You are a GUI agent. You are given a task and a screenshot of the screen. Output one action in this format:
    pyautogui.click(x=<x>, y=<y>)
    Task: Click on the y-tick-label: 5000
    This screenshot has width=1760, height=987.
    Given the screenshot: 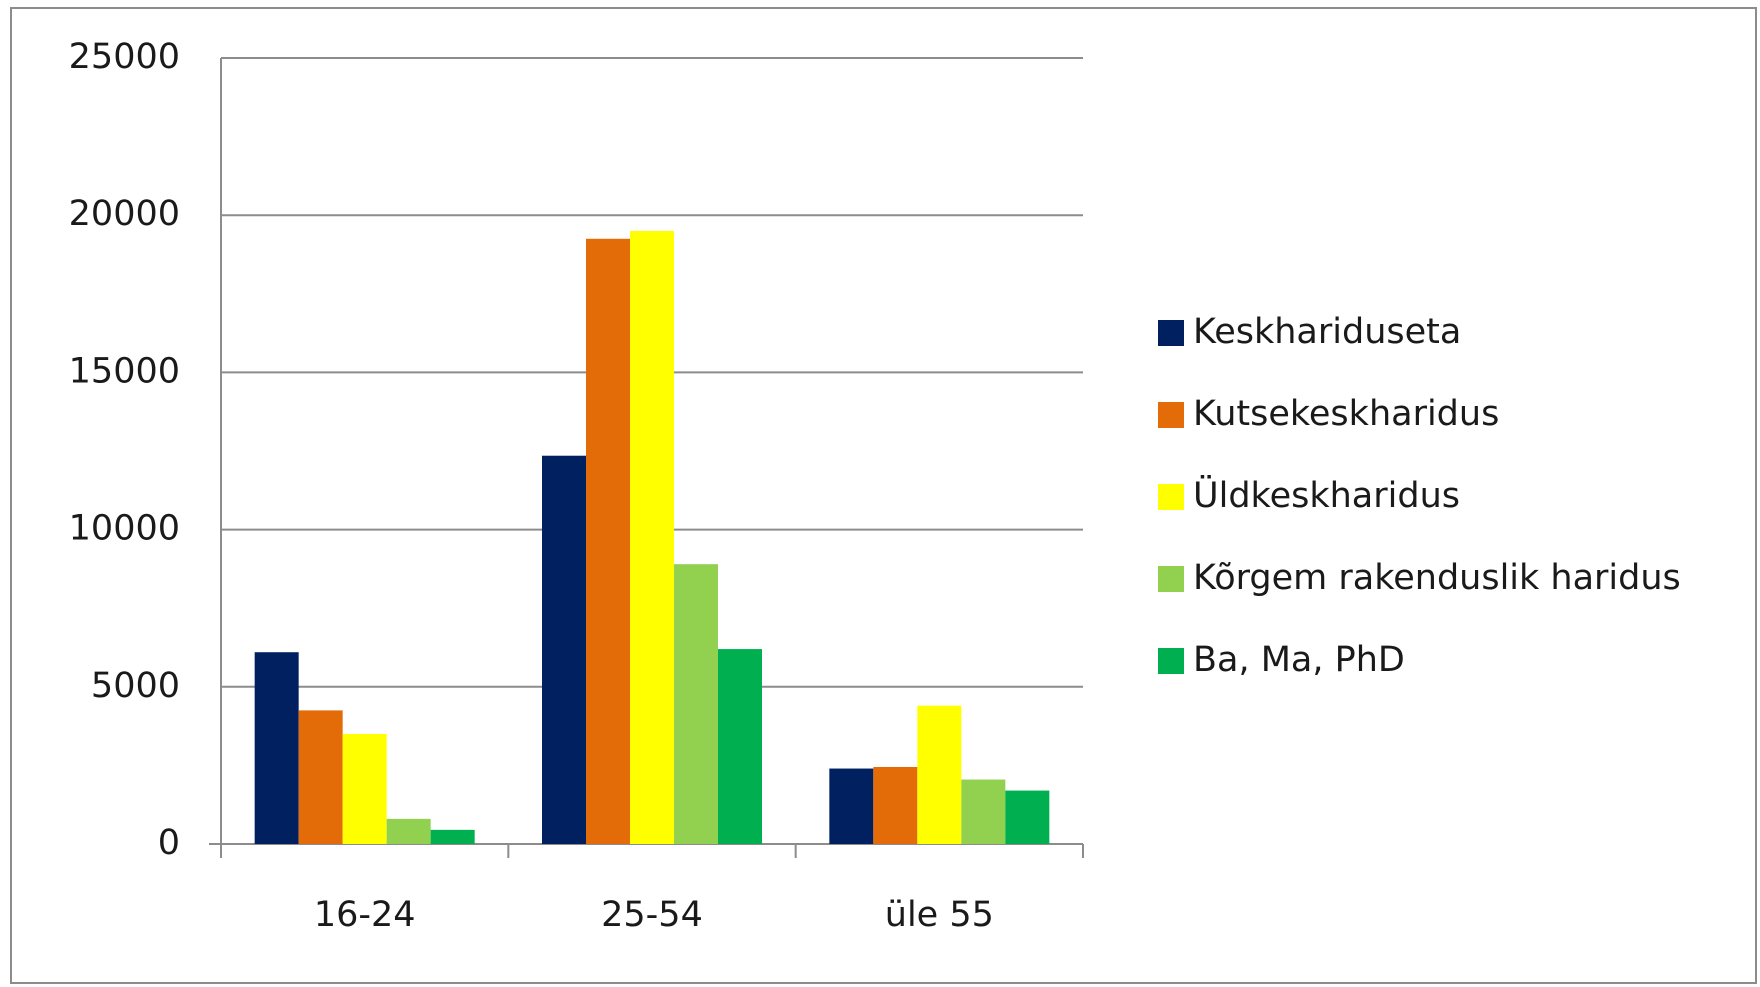 What is the action you would take?
    pyautogui.click(x=135, y=686)
    